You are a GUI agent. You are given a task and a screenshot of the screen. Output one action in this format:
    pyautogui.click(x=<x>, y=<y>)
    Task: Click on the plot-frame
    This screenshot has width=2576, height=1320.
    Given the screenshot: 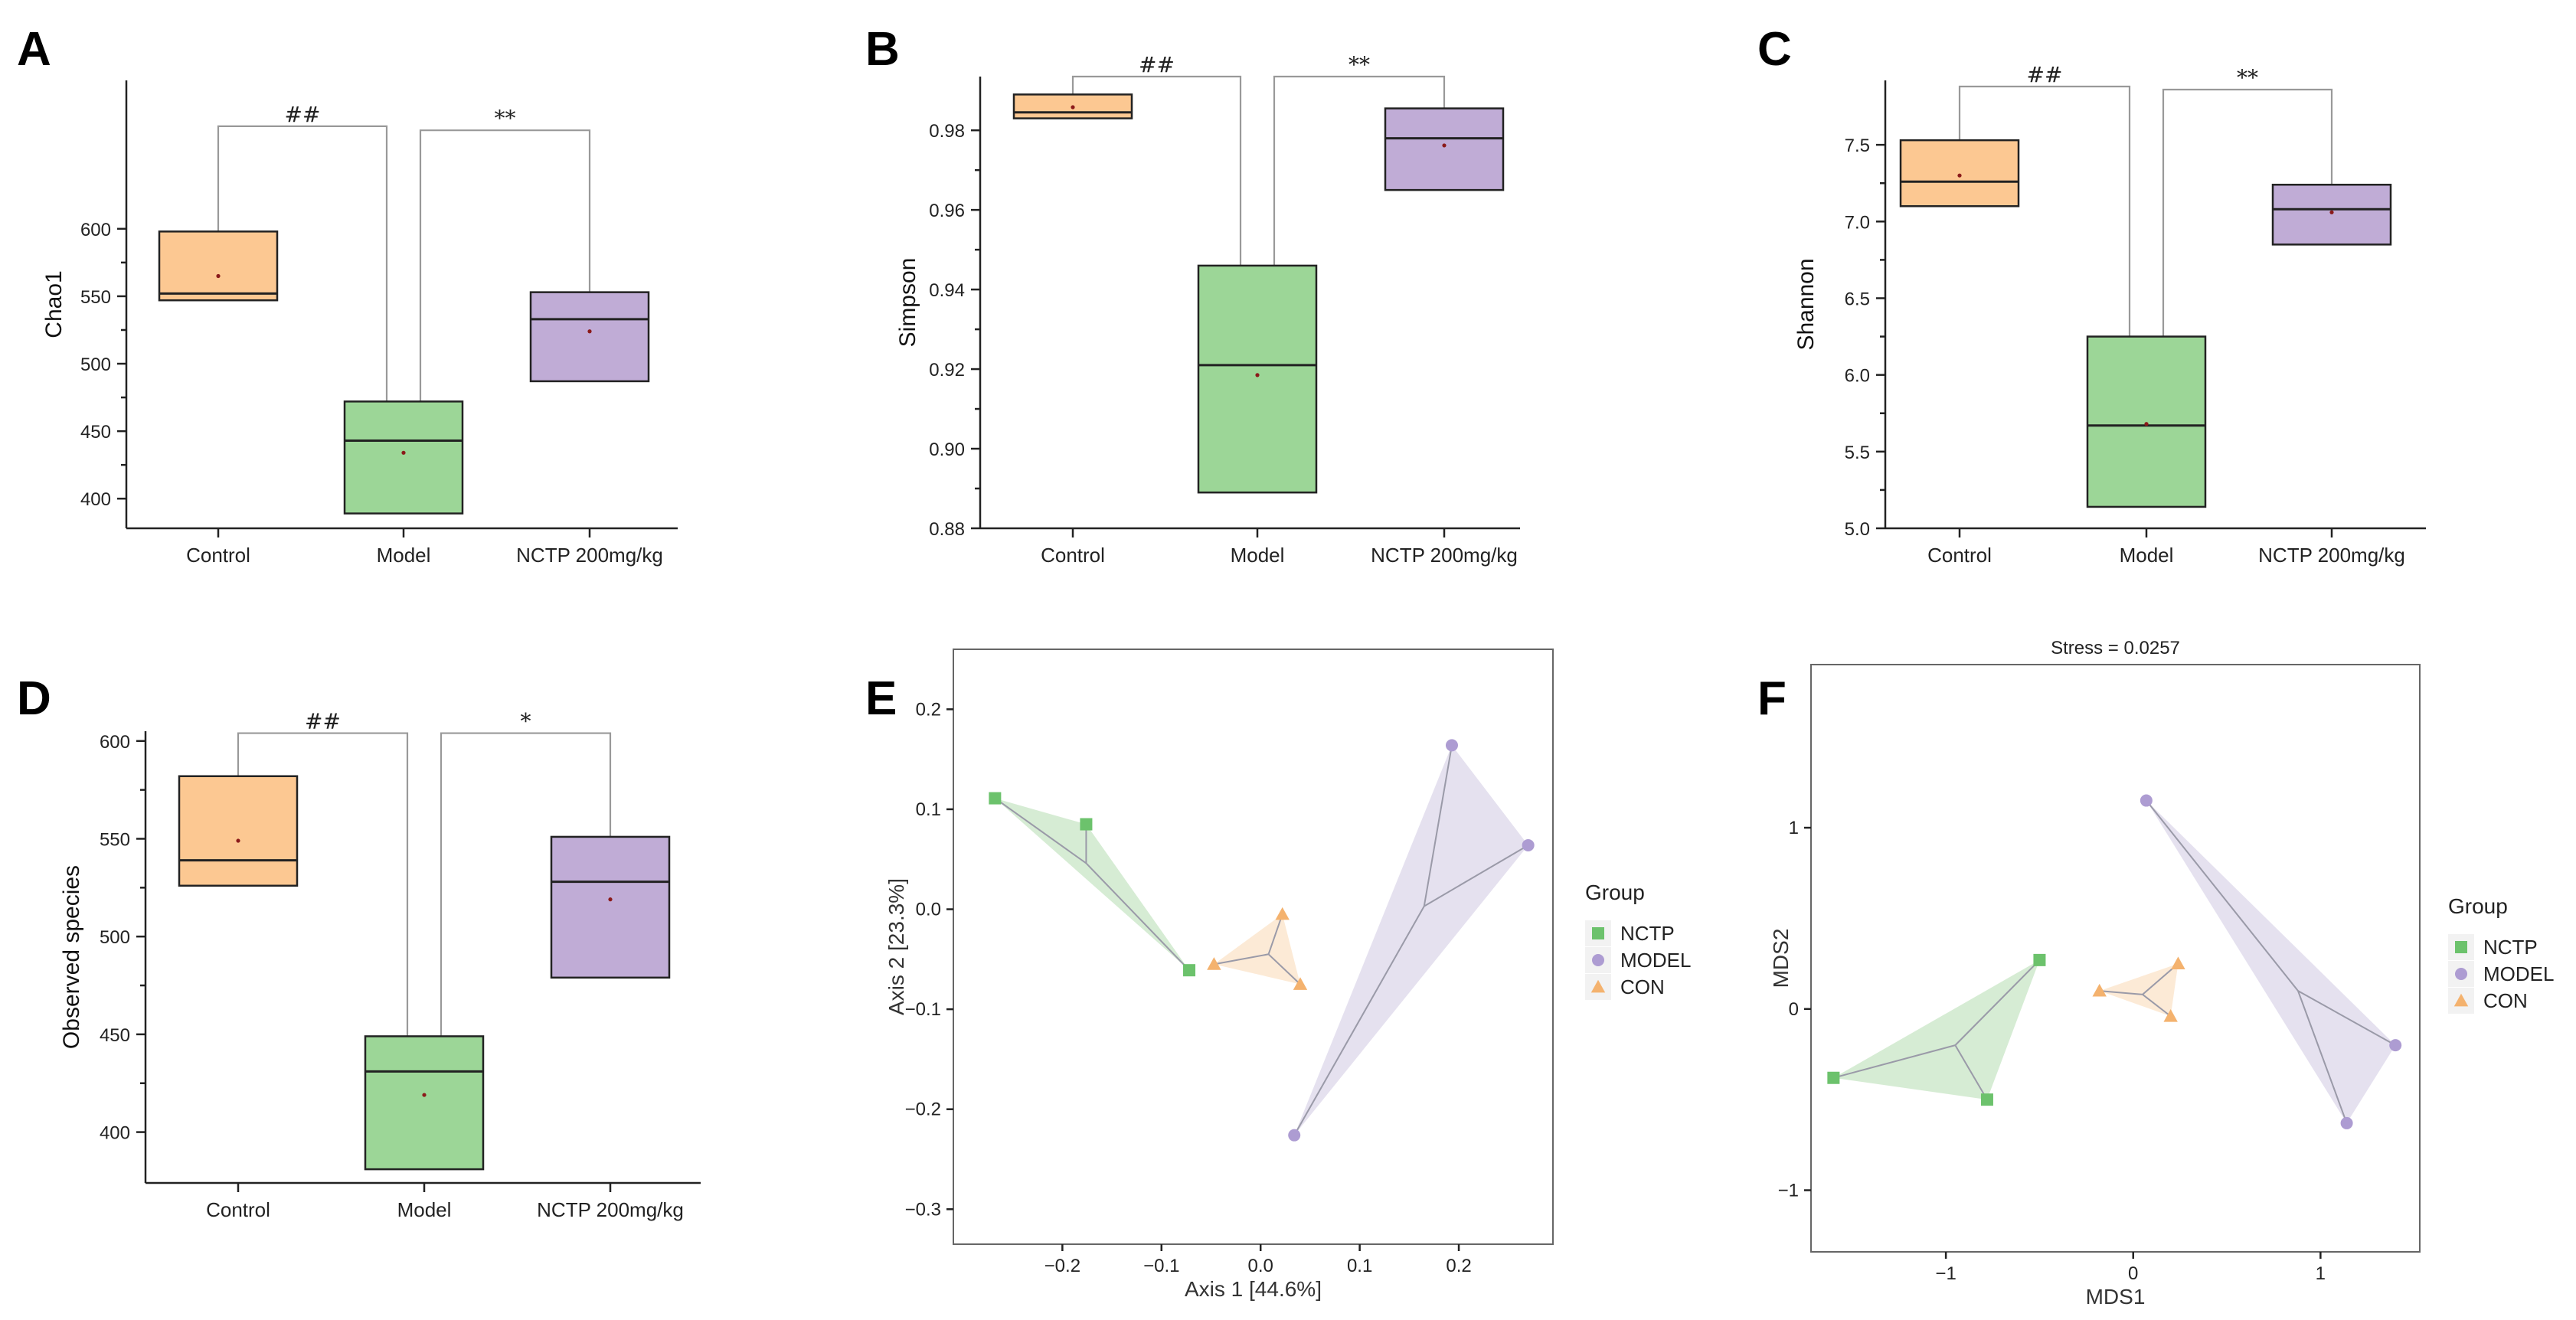 What is the action you would take?
    pyautogui.click(x=1253, y=947)
    